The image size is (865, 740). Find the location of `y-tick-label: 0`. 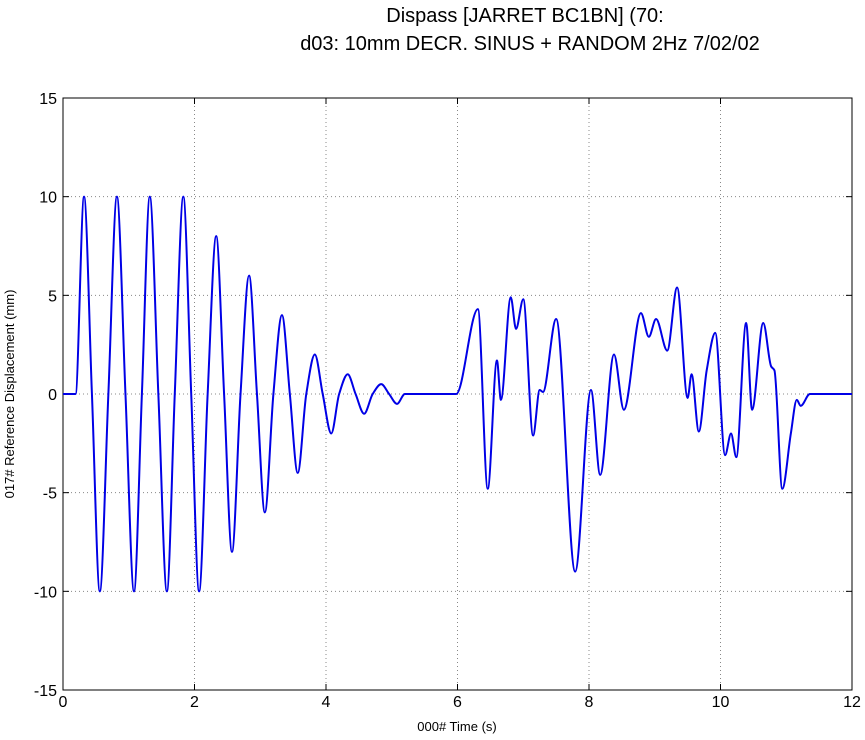

y-tick-label: 0 is located at coordinates (52, 395).